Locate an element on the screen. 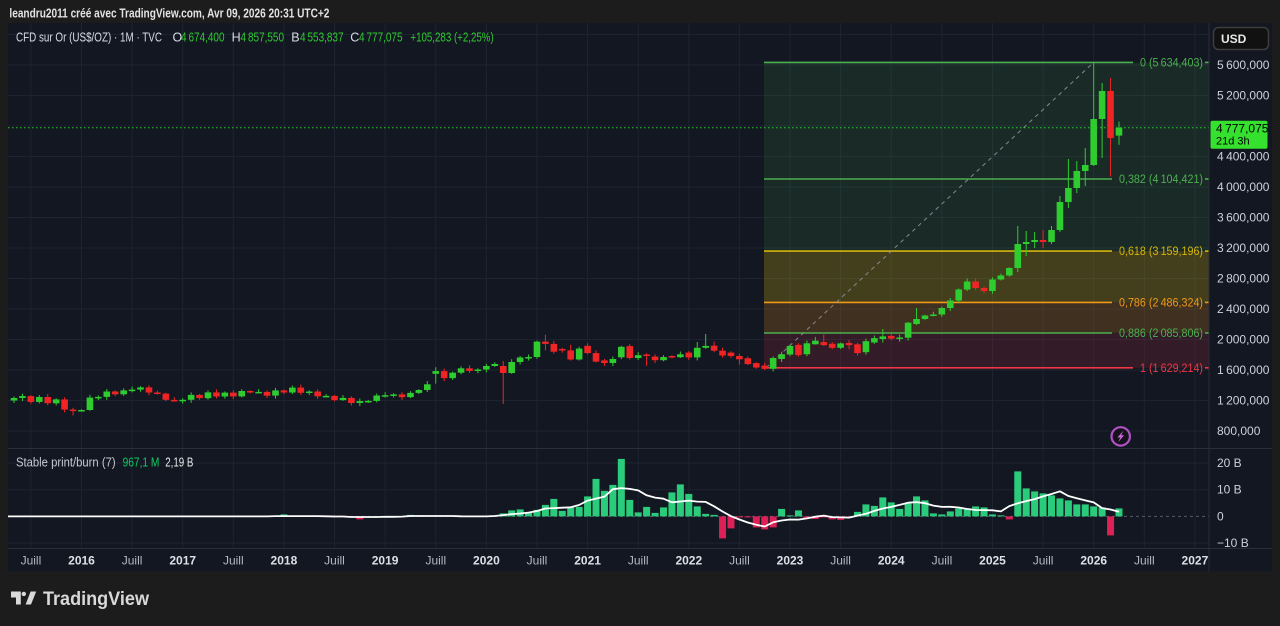 This screenshot has height=626, width=1280. svg-text: 2021 is located at coordinates (587, 561).